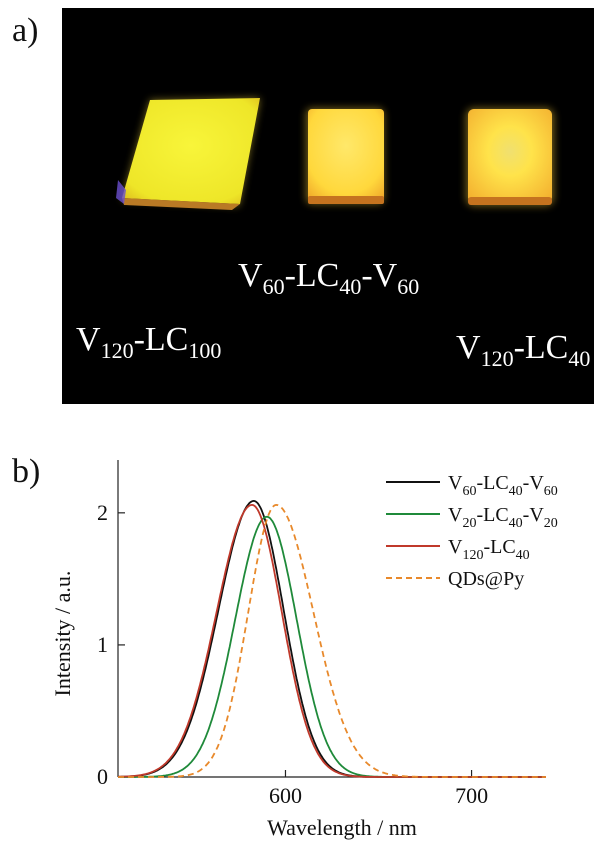 The image size is (601, 843). What do you see at coordinates (503, 517) in the screenshot?
I see `legend-label-2: V20-LC40-V20` at bounding box center [503, 517].